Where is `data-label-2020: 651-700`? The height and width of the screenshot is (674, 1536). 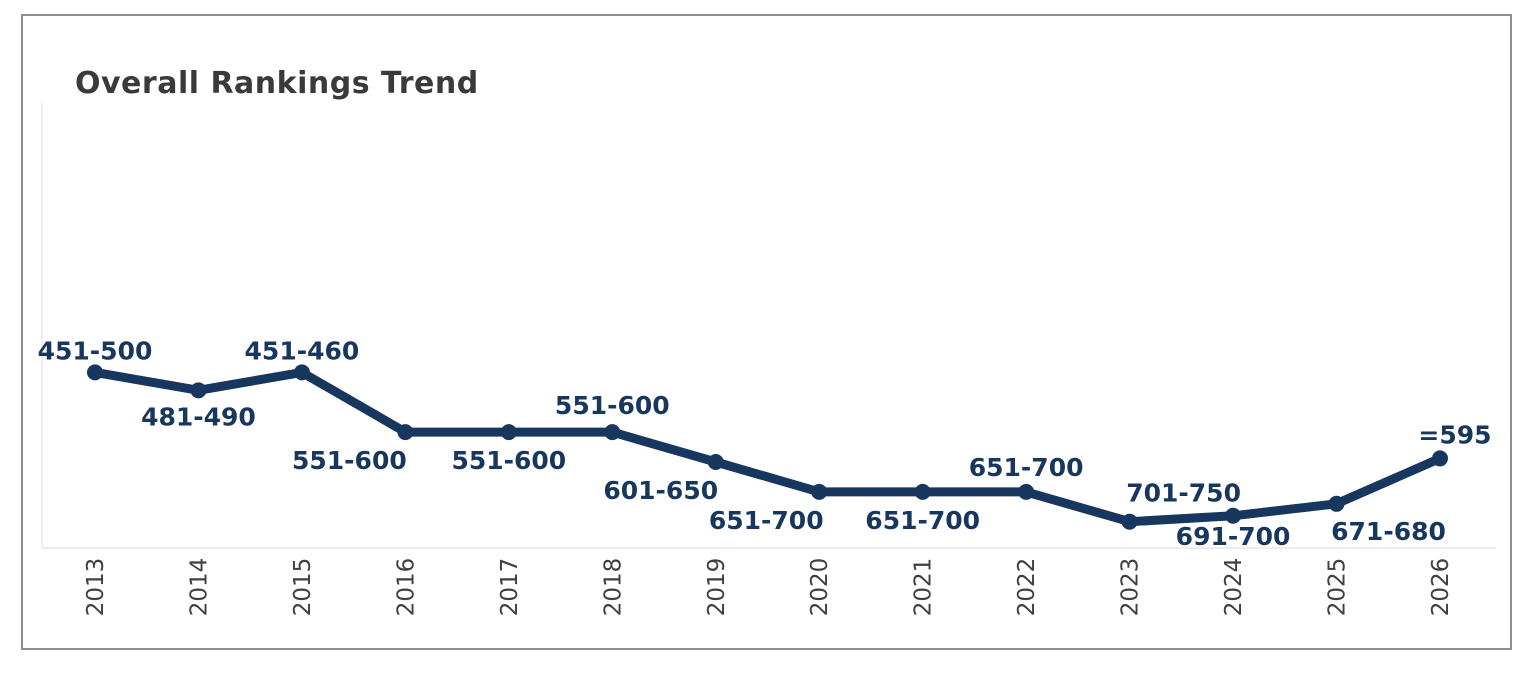 data-label-2020: 651-700 is located at coordinates (766, 520).